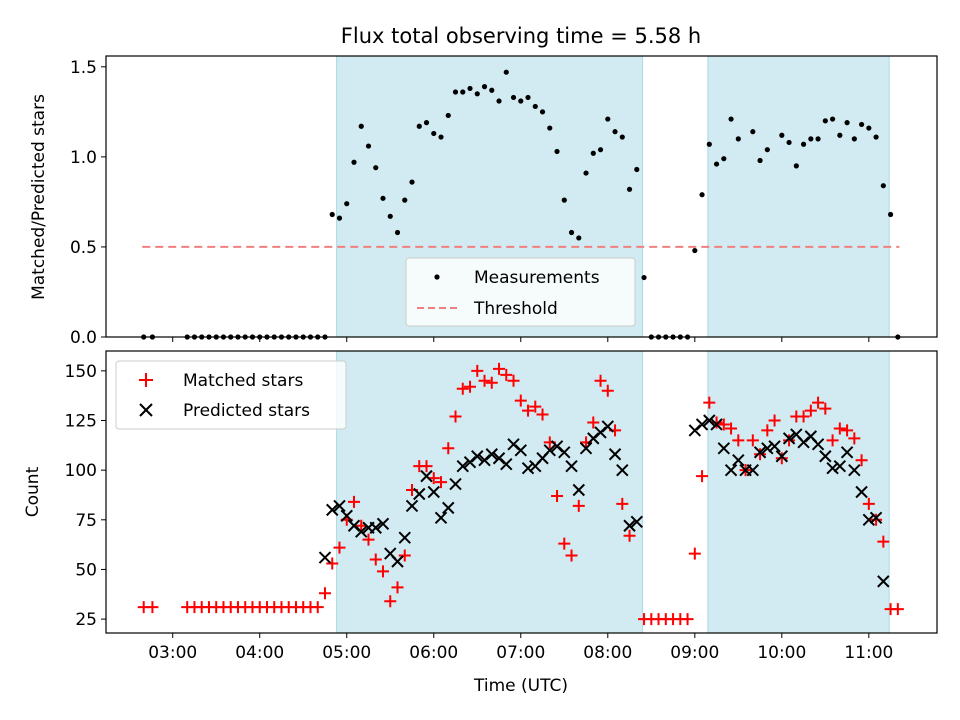 The height and width of the screenshot is (720, 960). Describe the element at coordinates (88, 203) in the screenshot. I see `ratio-axis-ticks: 0.0 0.5 1.0 1.5` at that location.